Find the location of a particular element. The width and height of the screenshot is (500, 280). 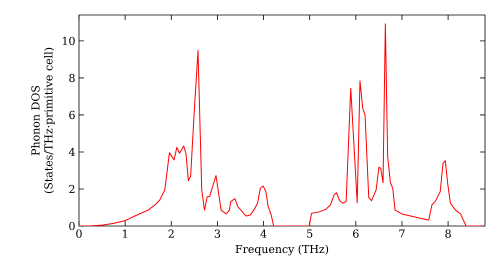

y-tick-label: 10 is located at coordinates (68, 41).